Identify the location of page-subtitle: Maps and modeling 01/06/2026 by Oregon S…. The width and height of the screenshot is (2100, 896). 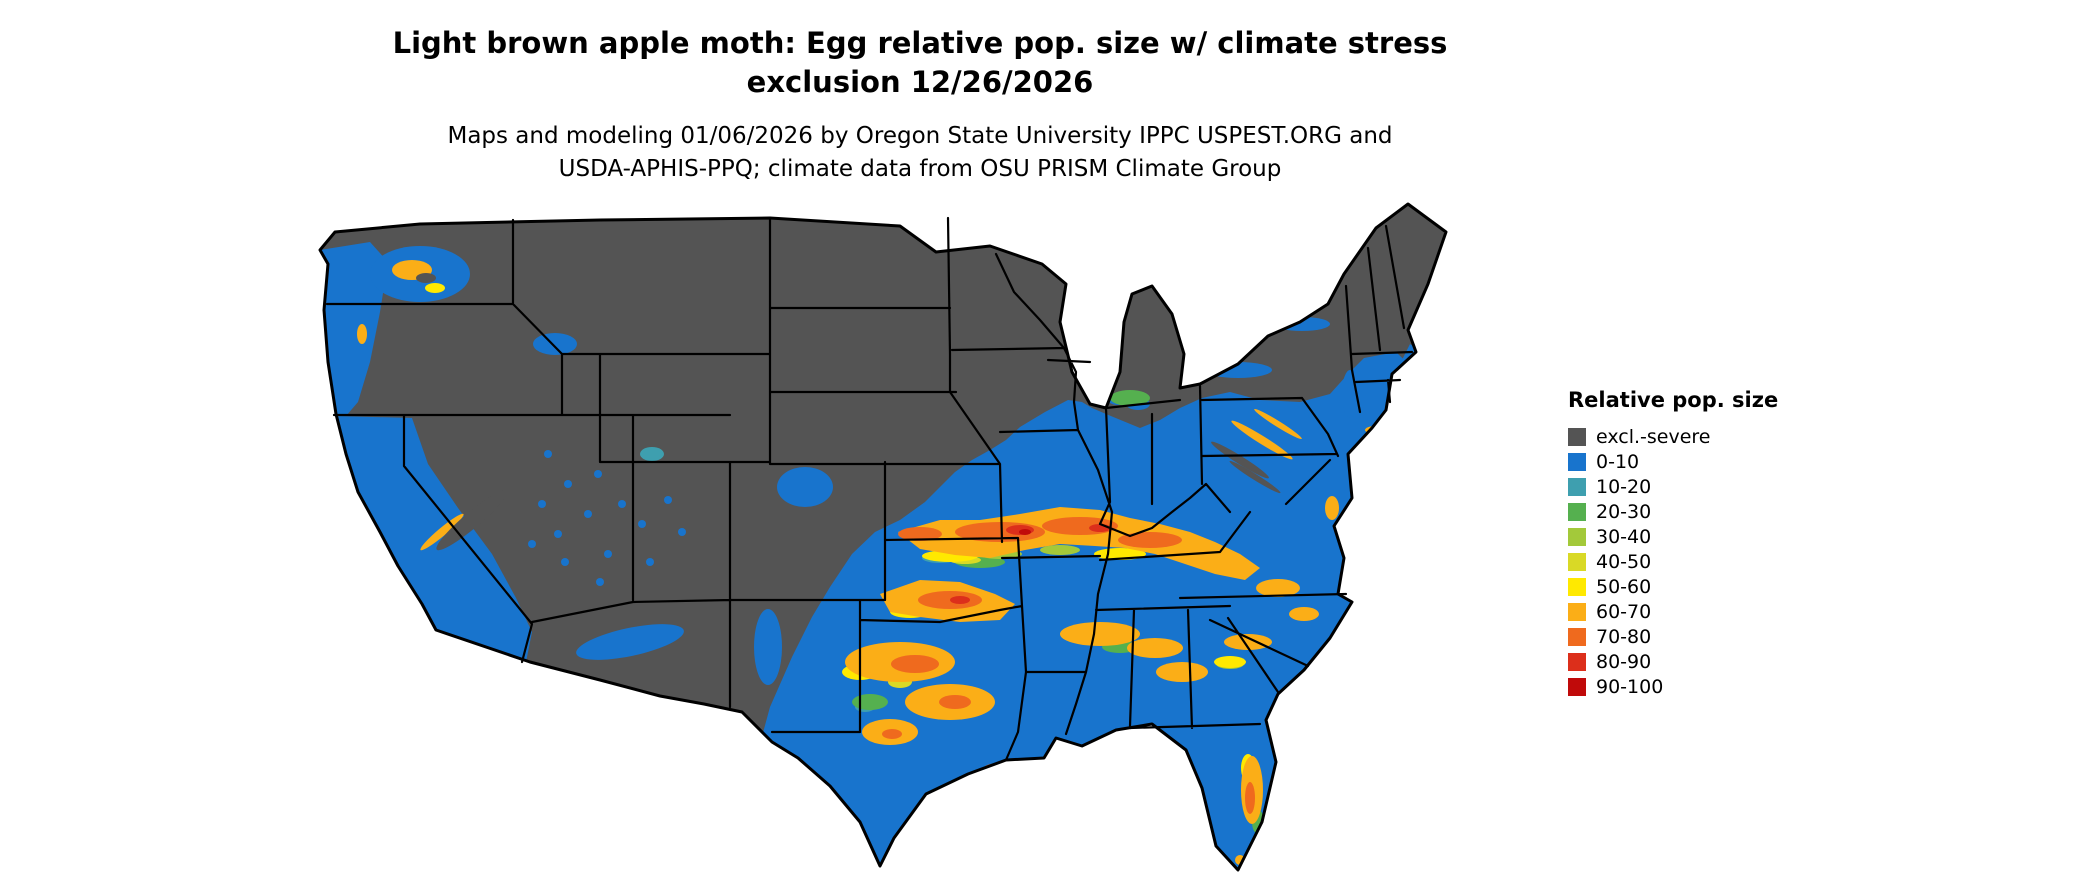
(920, 153).